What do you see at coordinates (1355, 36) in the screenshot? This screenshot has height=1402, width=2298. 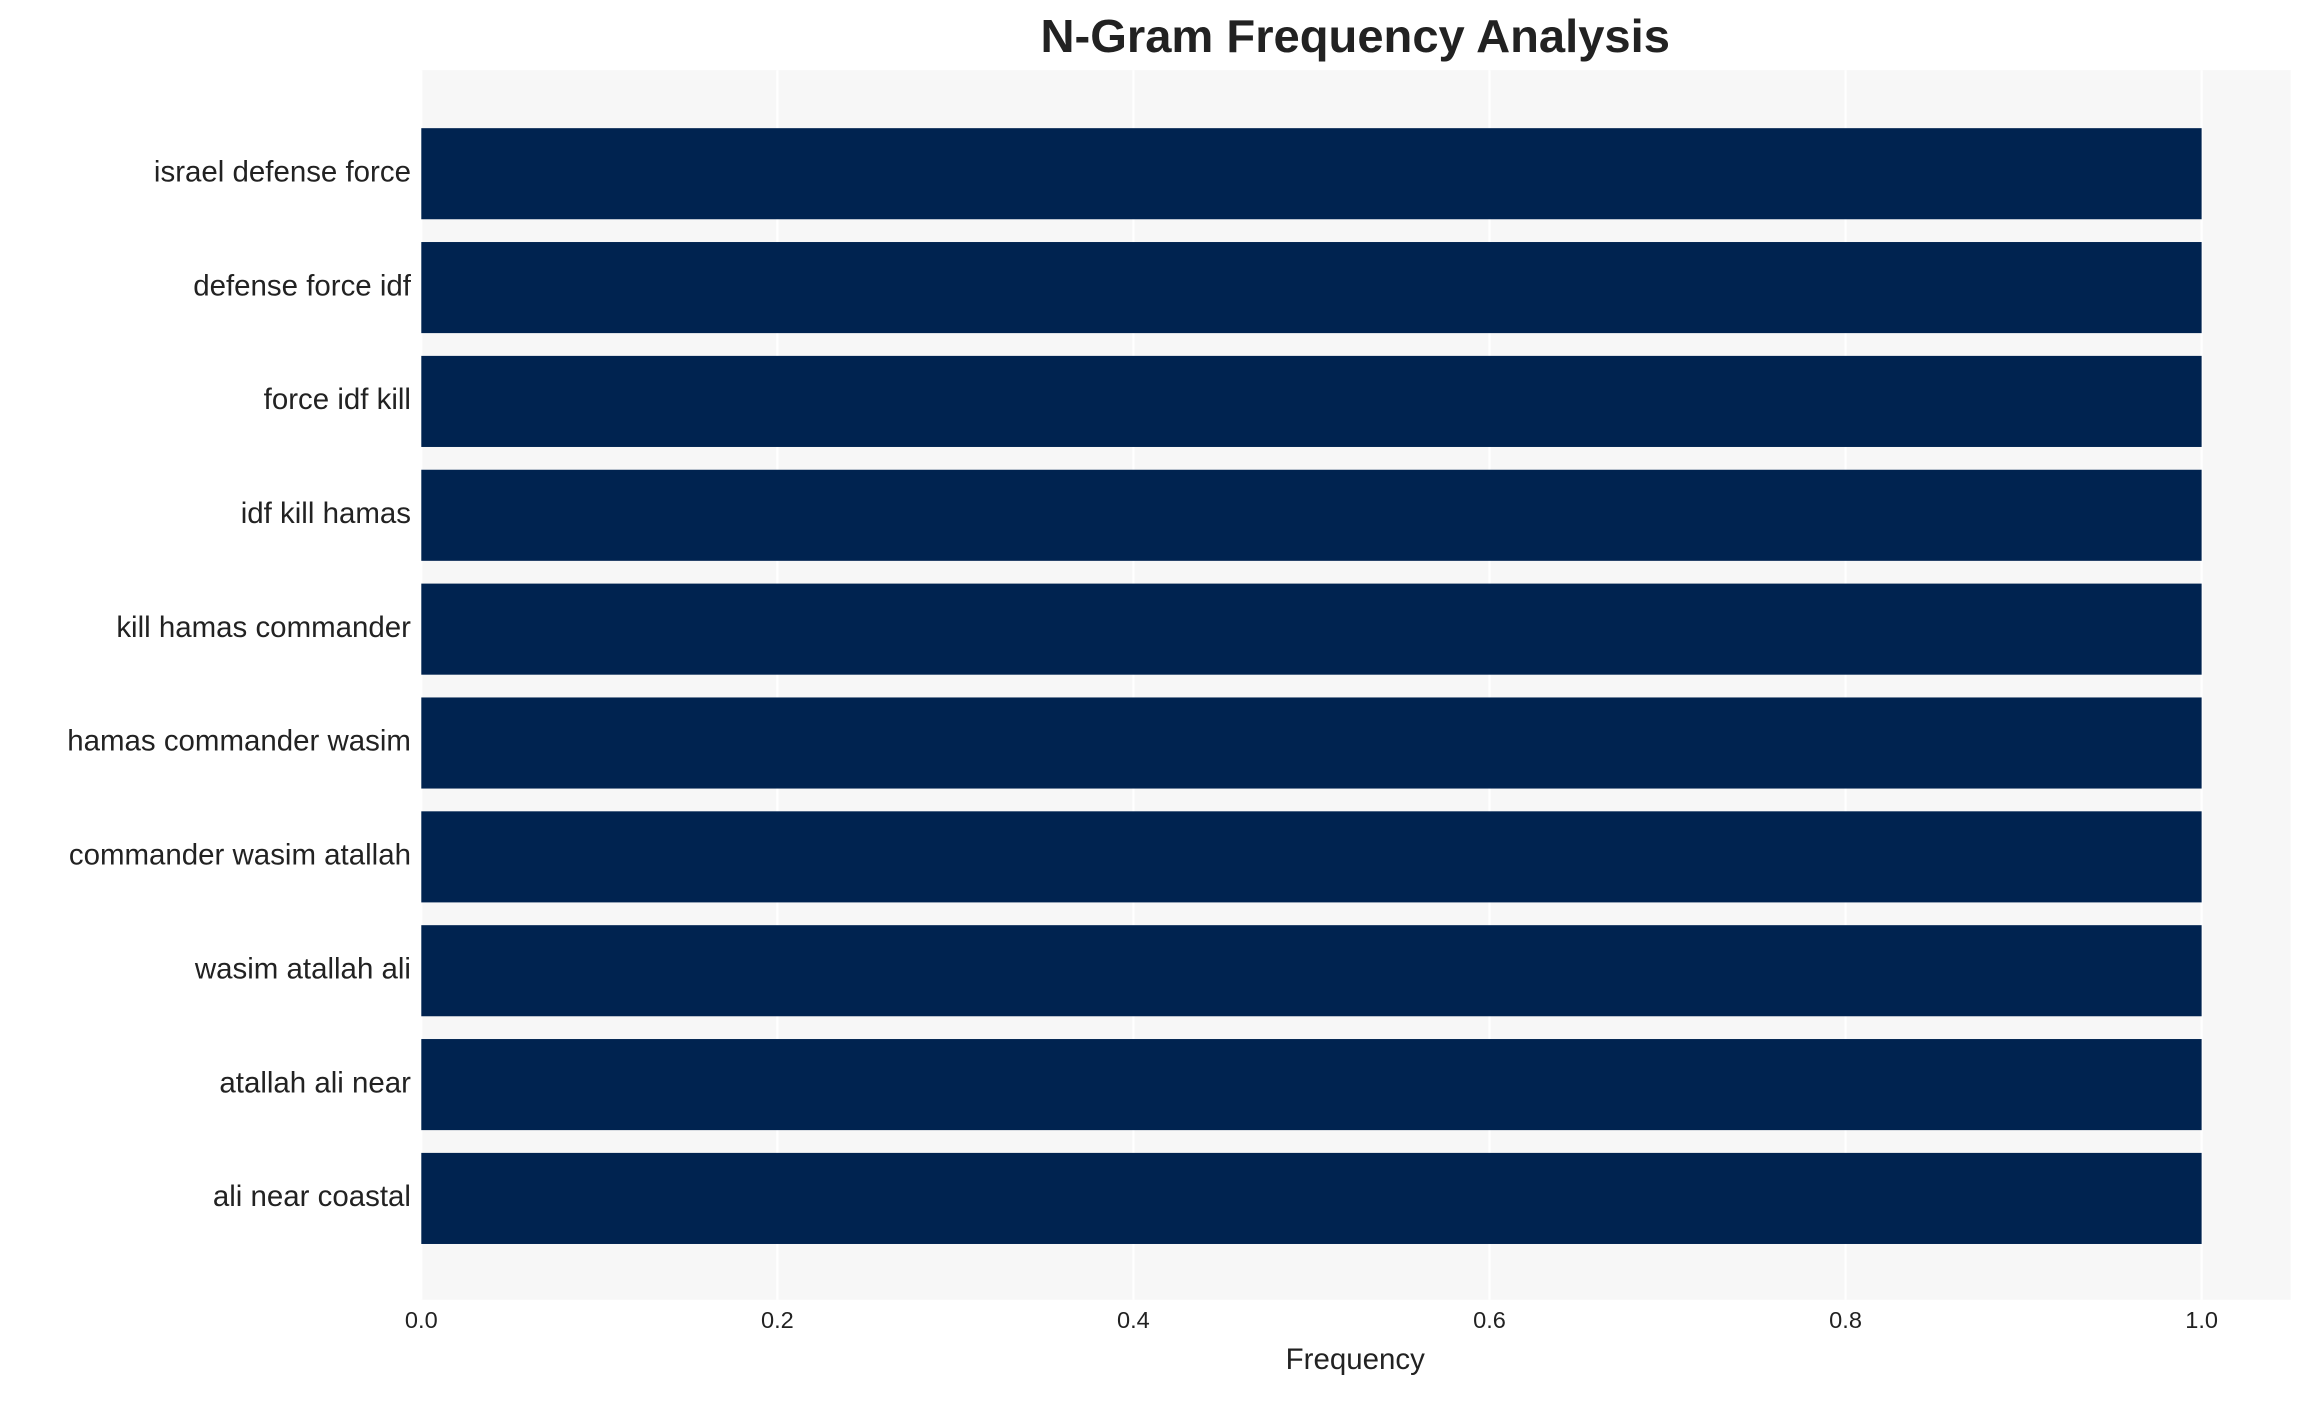 I see `chart-title: N-Gram Frequency Analysis` at bounding box center [1355, 36].